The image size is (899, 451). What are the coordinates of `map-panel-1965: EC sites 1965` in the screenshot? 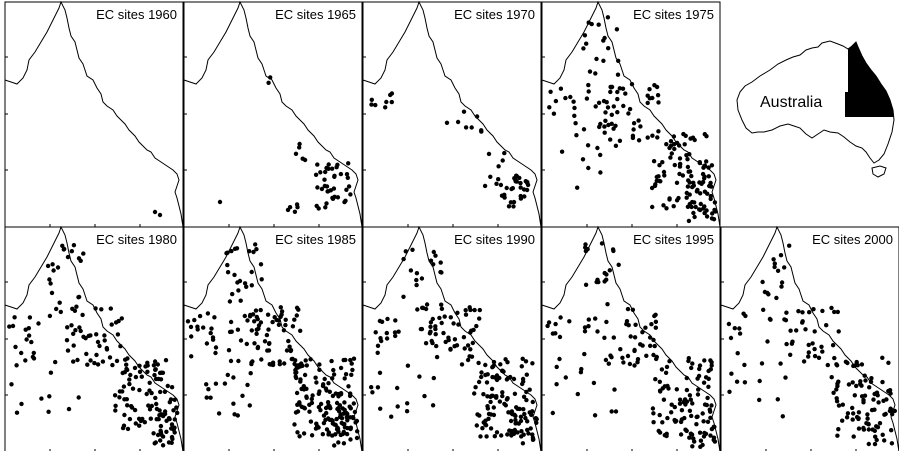 It's located at (273, 114).